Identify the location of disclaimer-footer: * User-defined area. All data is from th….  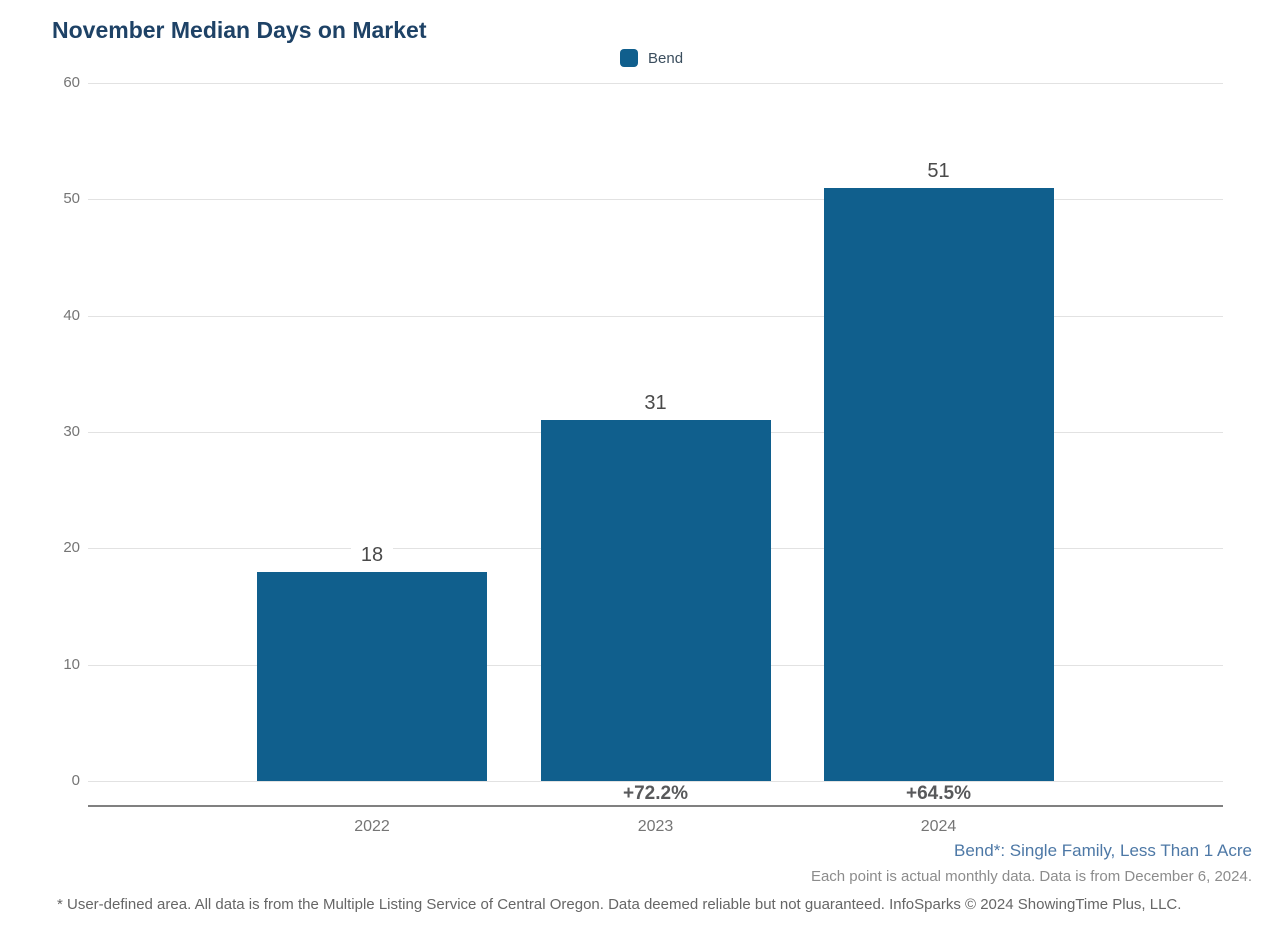
(619, 904).